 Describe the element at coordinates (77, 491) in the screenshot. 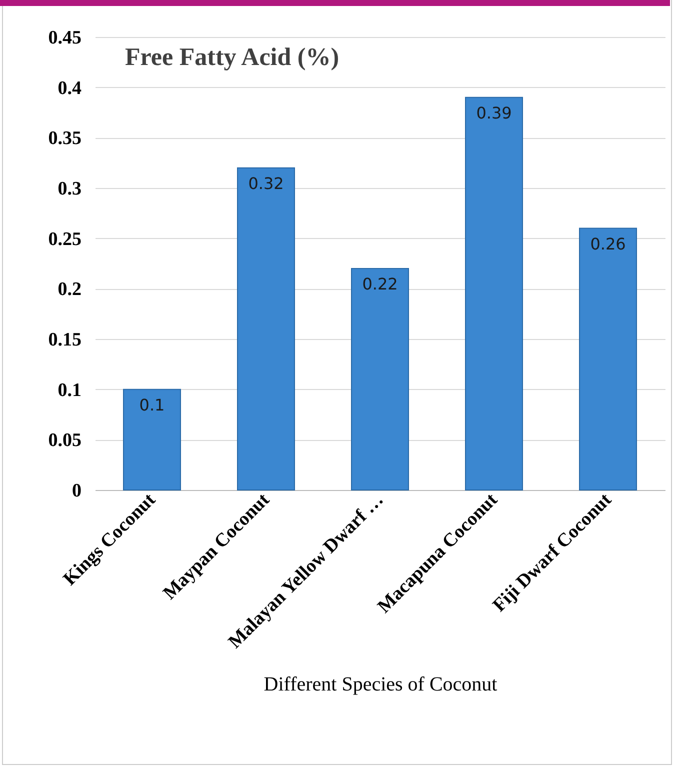

I see `y-tick-label: 0` at that location.